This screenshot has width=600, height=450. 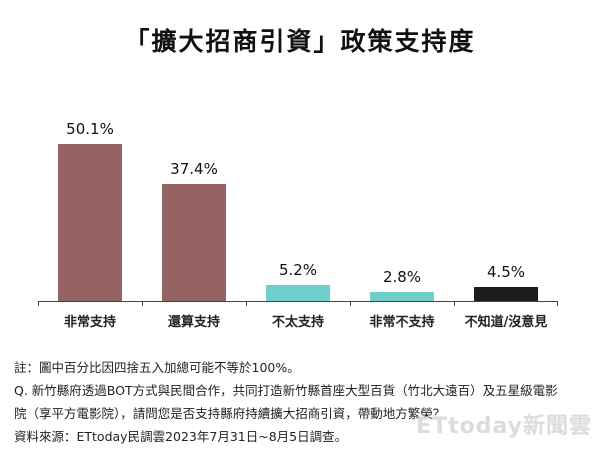 What do you see at coordinates (181, 436) in the screenshot?
I see `data-source: 資料來源：ETtoday民調雲2023年7月31日~8月5日調查。` at bounding box center [181, 436].